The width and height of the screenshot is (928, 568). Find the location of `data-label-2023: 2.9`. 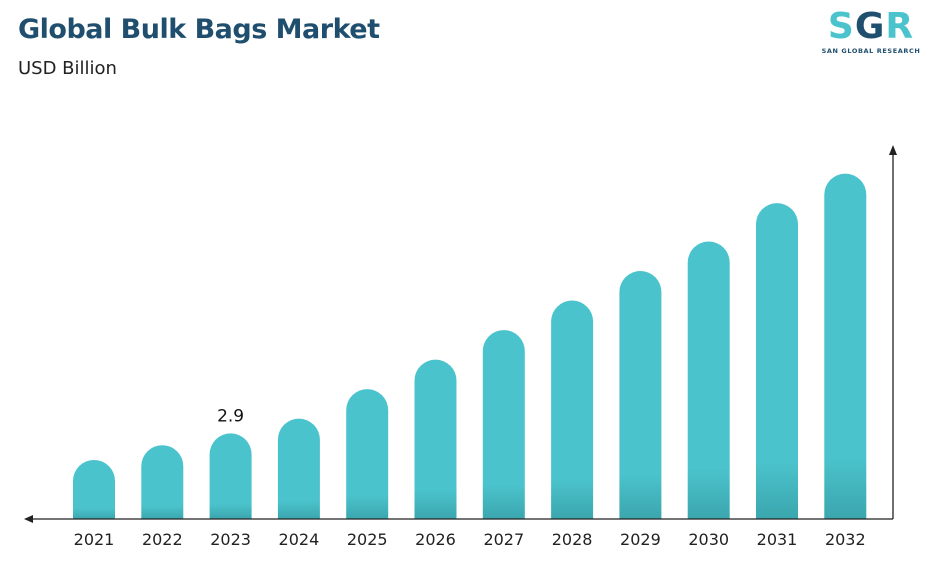

data-label-2023: 2.9 is located at coordinates (230, 416).